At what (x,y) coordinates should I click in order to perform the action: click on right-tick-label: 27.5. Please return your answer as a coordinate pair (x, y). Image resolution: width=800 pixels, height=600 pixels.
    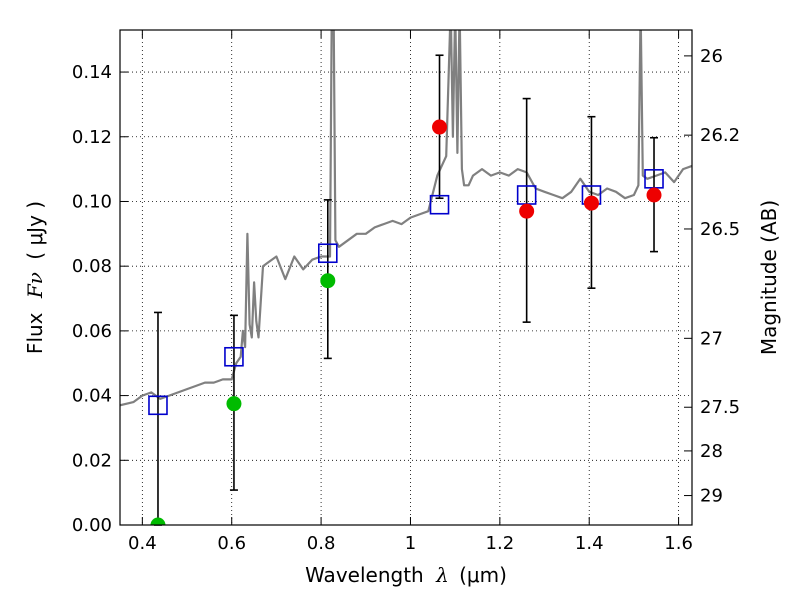
    Looking at the image, I should click on (720, 407).